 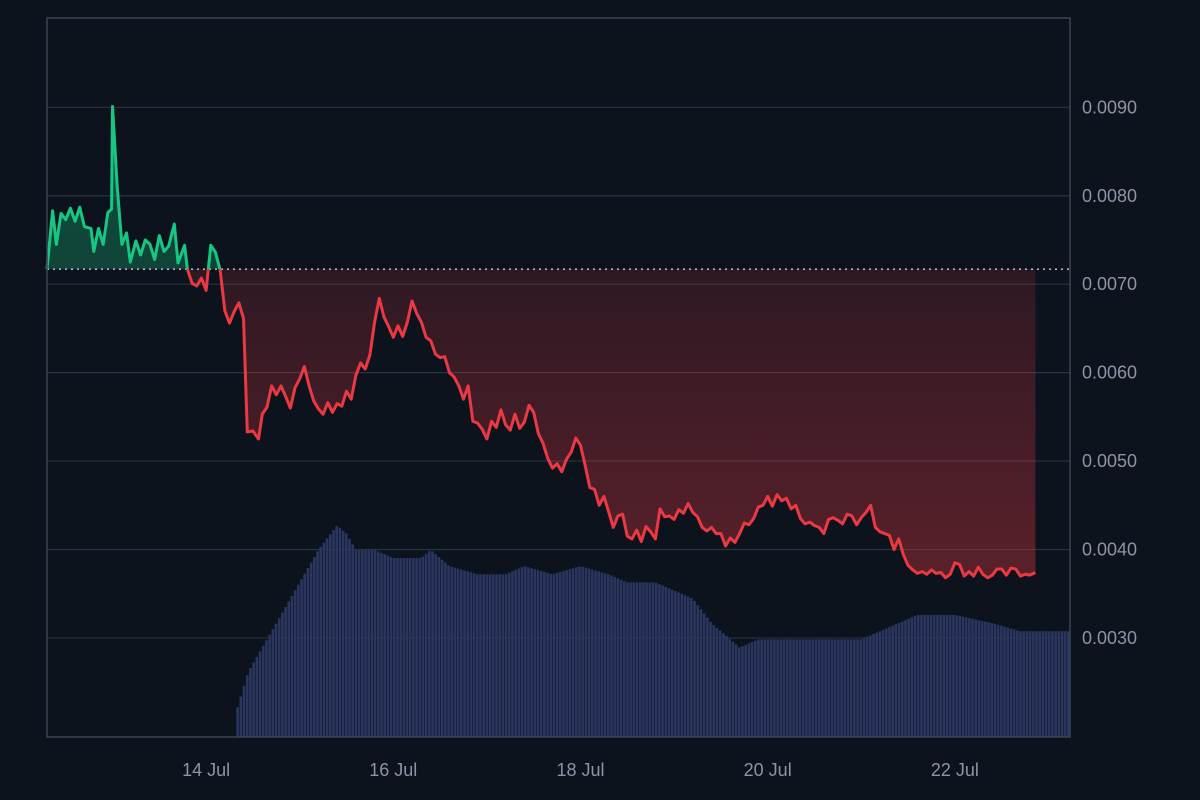 What do you see at coordinates (1109, 550) in the screenshot?
I see `y-tick-label: 0.0040` at bounding box center [1109, 550].